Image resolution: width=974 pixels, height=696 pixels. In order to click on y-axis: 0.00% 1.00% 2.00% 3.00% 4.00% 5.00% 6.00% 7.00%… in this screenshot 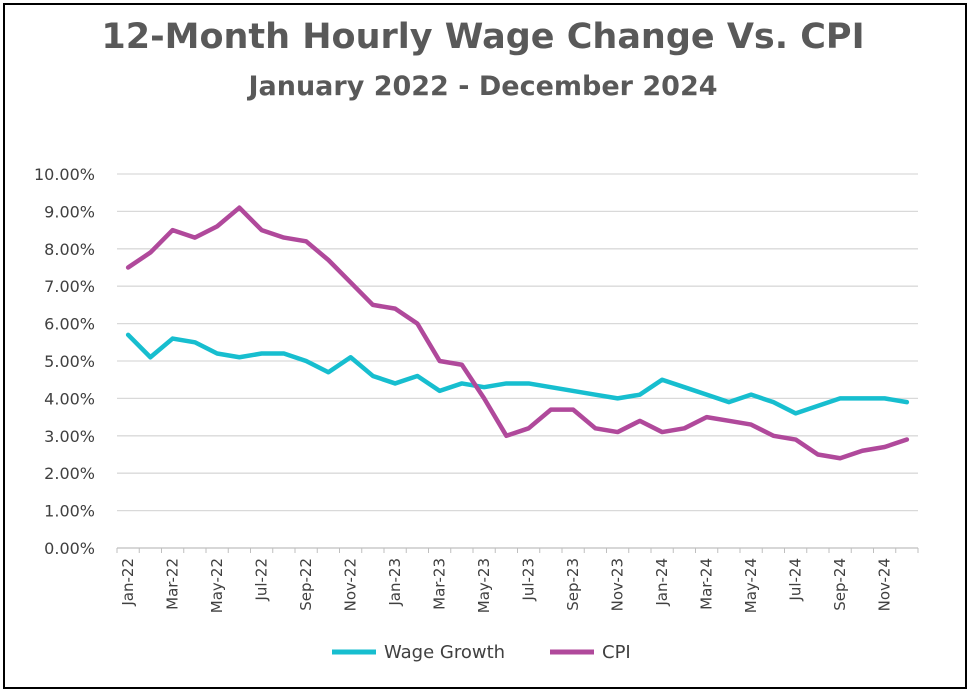, I will do `click(64, 361)`.